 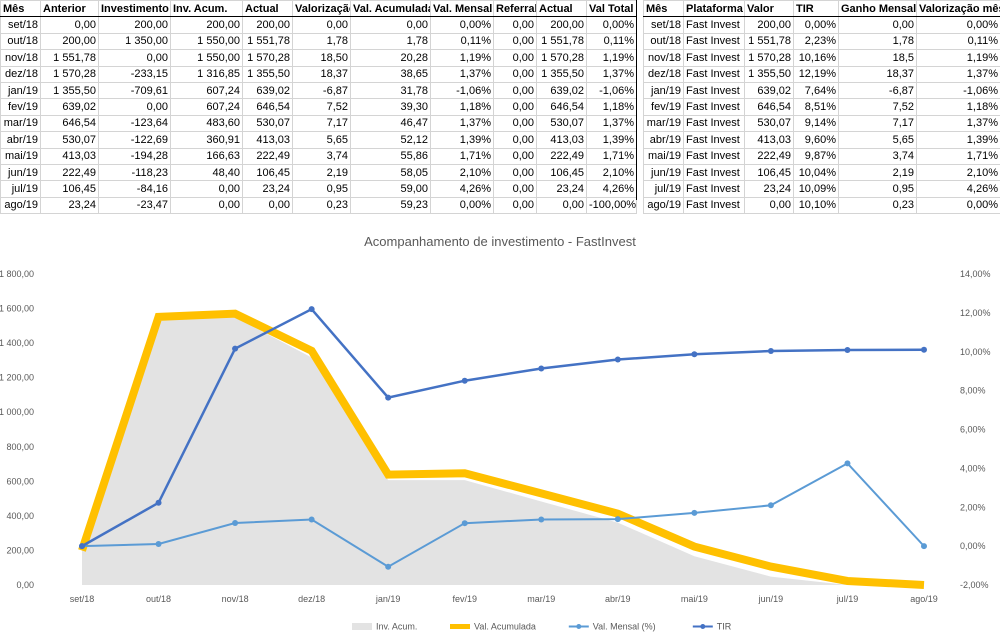 What do you see at coordinates (206, 156) in the screenshot?
I see `table-cell: 166,63` at bounding box center [206, 156].